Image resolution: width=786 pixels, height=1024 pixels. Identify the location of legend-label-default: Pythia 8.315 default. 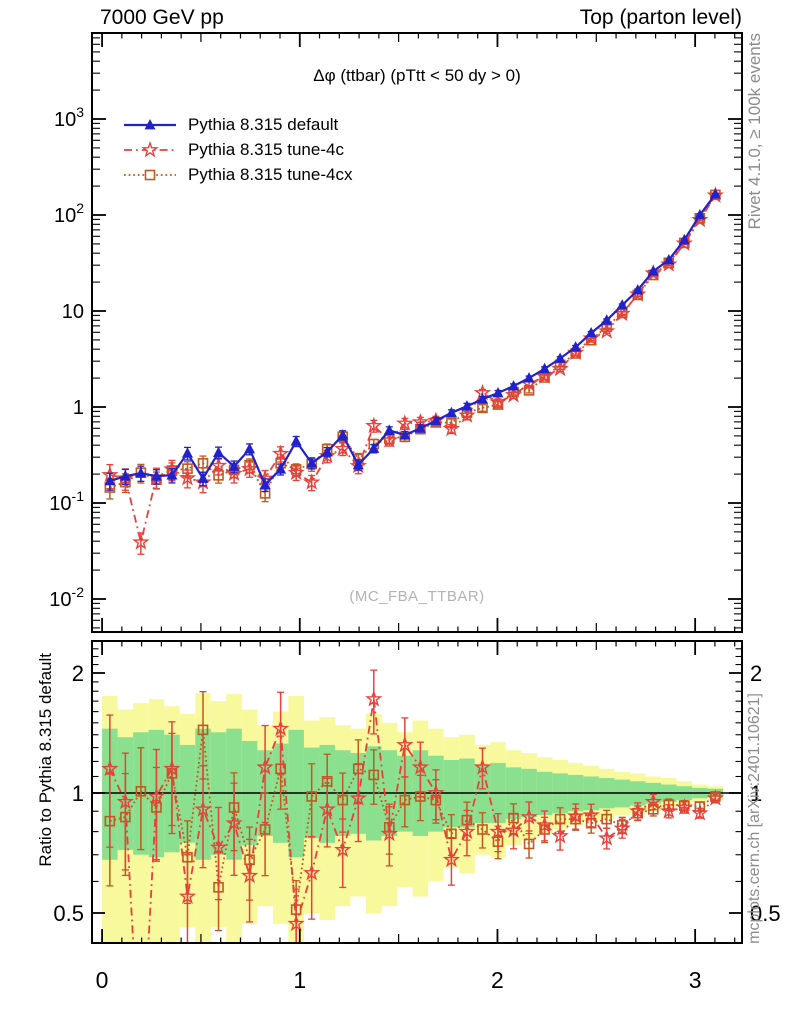
(263, 124).